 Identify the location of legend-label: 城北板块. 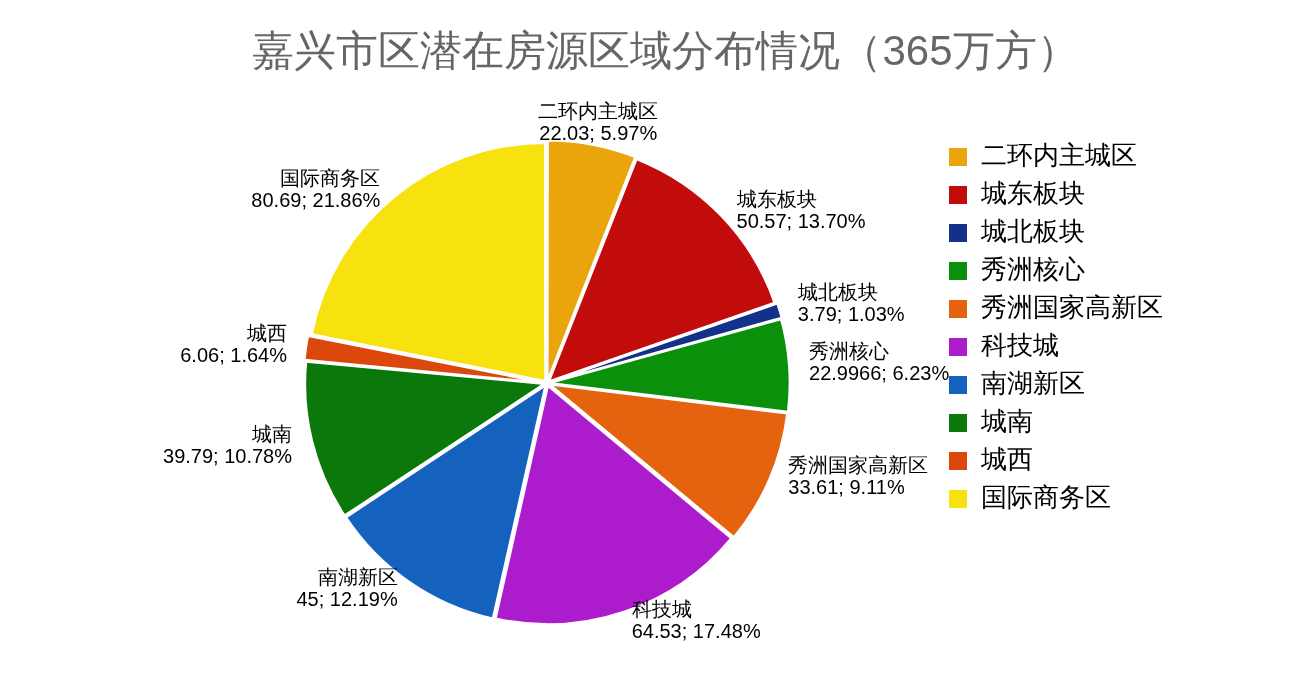
(1032, 231).